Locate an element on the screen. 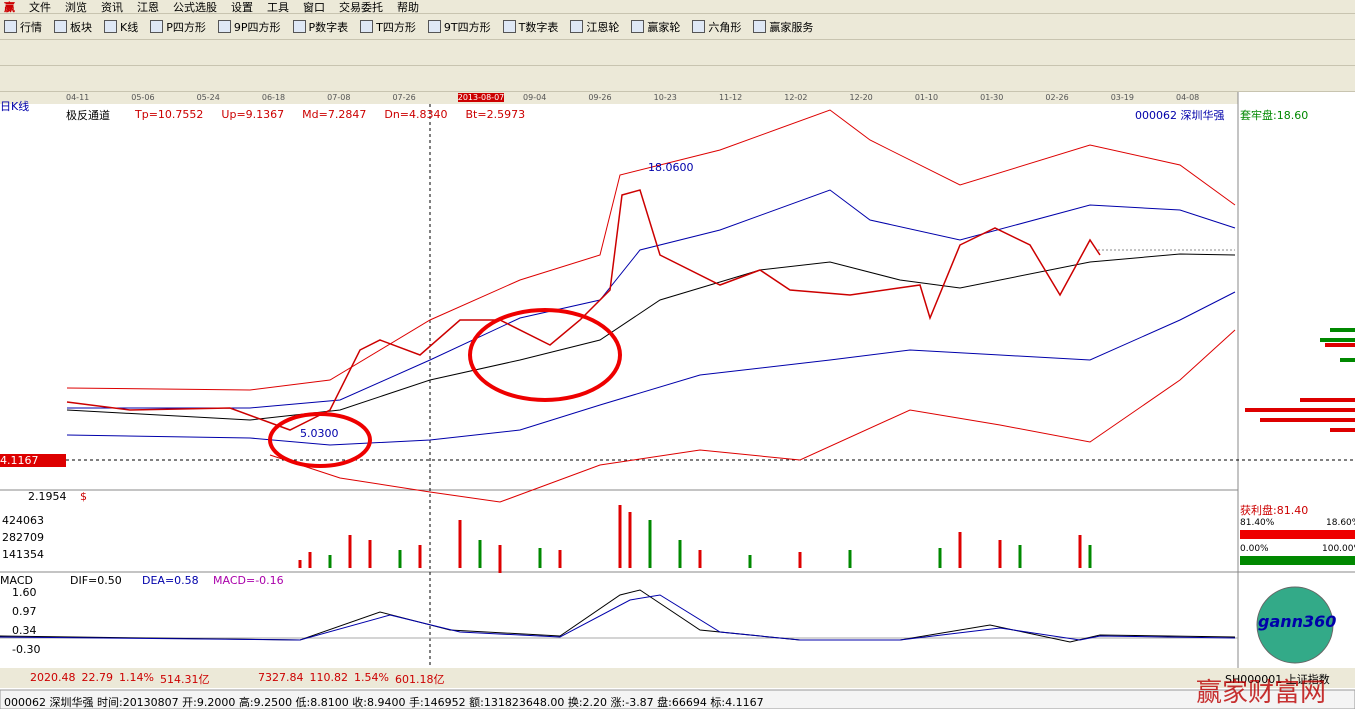 The height and width of the screenshot is (710, 1355). profit-label: 0.00% is located at coordinates (1254, 549).